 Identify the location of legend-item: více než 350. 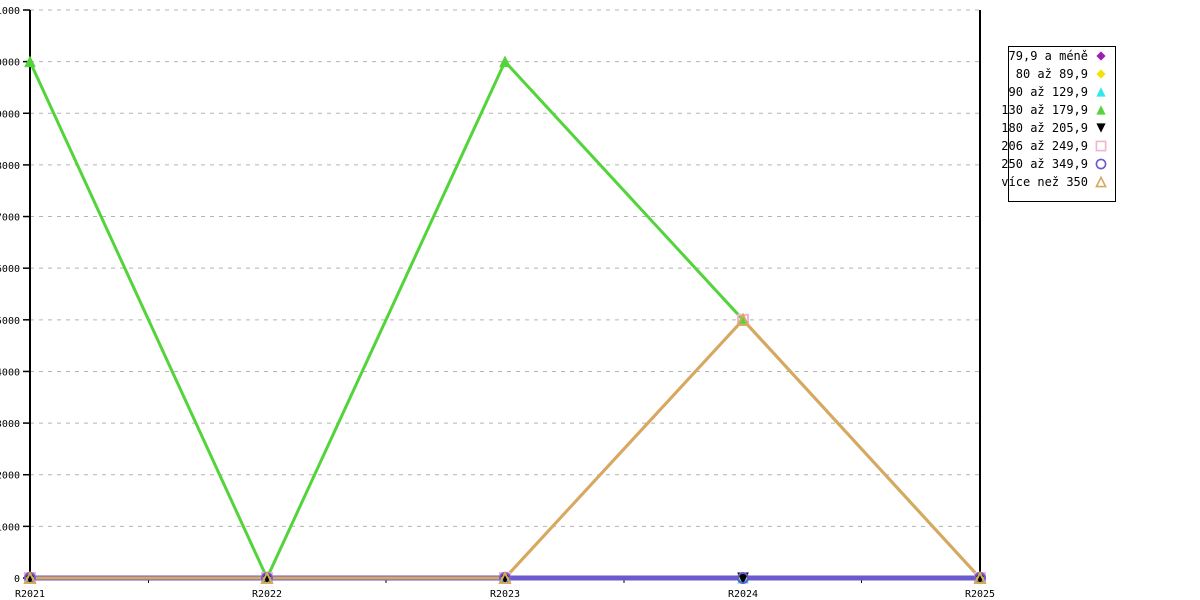
(1058, 182).